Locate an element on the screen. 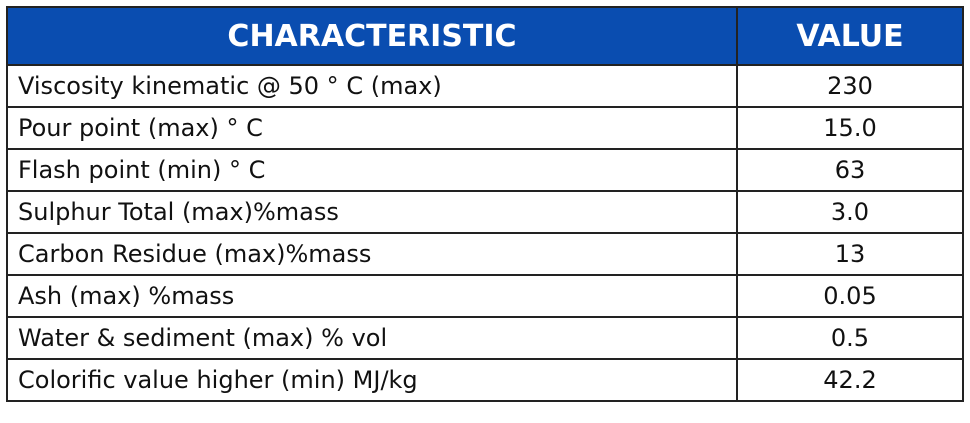 The image size is (970, 423). table-row: Flash point (min) ° C 63 is located at coordinates (485, 170).